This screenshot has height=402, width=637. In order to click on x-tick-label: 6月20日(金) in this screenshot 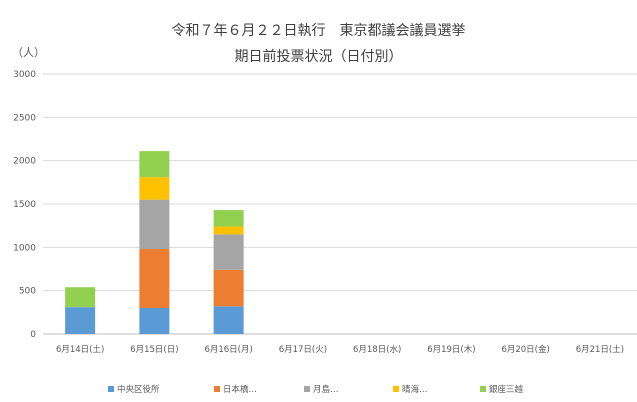, I will do `click(525, 349)`.